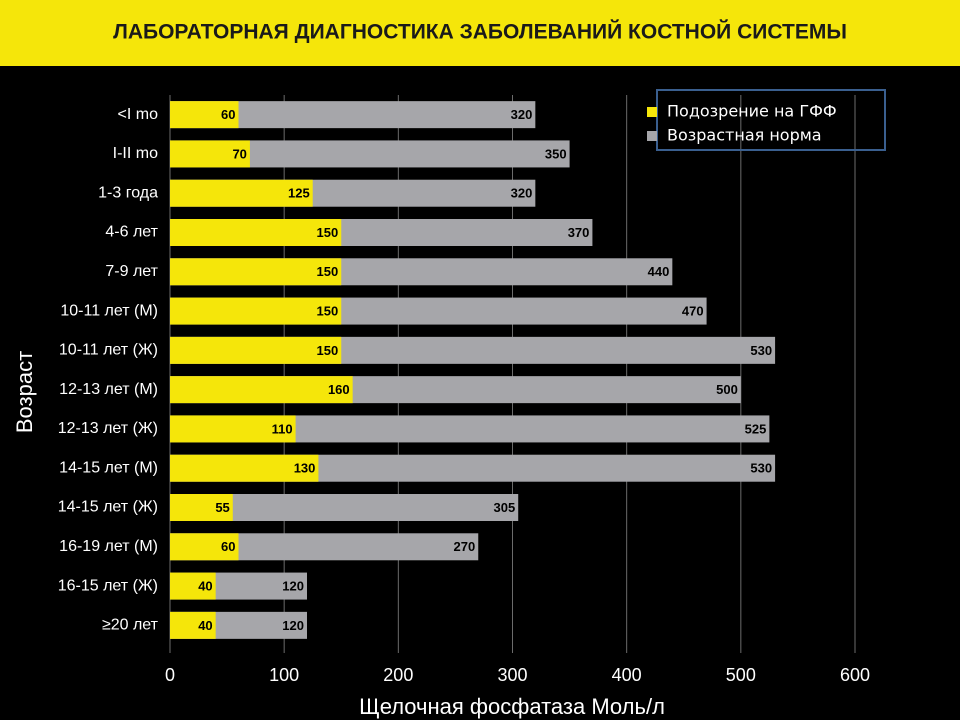  What do you see at coordinates (108, 350) in the screenshot?
I see `y-tick-label: 10-11 лет (Ж)` at bounding box center [108, 350].